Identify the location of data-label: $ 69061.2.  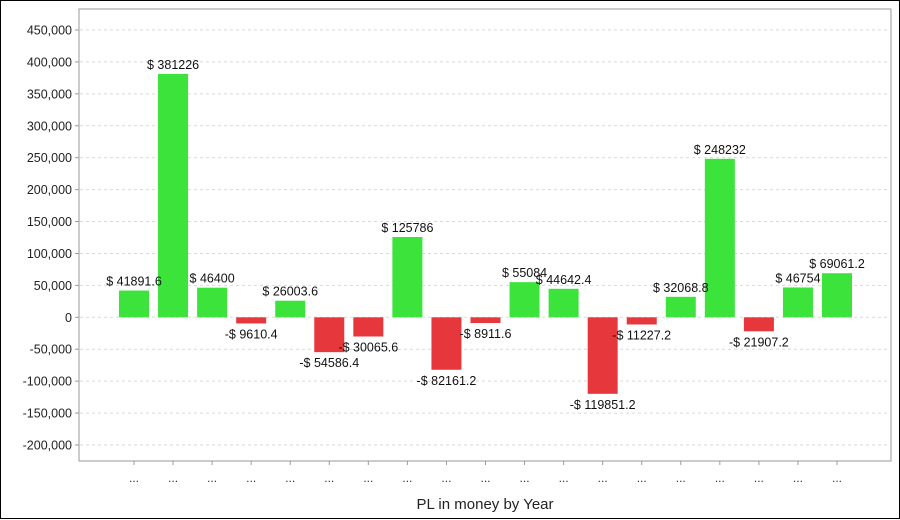
(837, 264).